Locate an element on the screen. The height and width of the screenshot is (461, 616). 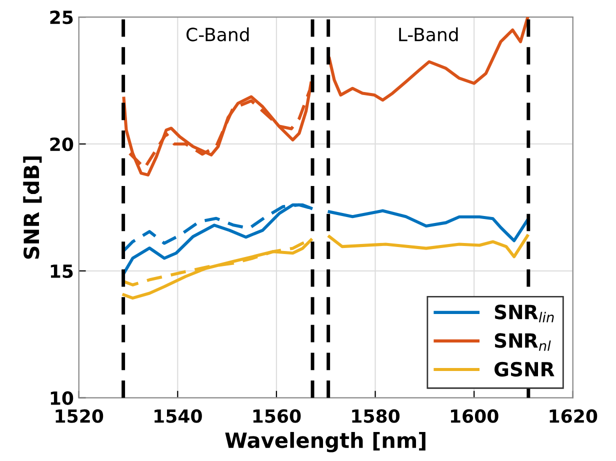
x-tick-label: 1540 is located at coordinates (178, 416).